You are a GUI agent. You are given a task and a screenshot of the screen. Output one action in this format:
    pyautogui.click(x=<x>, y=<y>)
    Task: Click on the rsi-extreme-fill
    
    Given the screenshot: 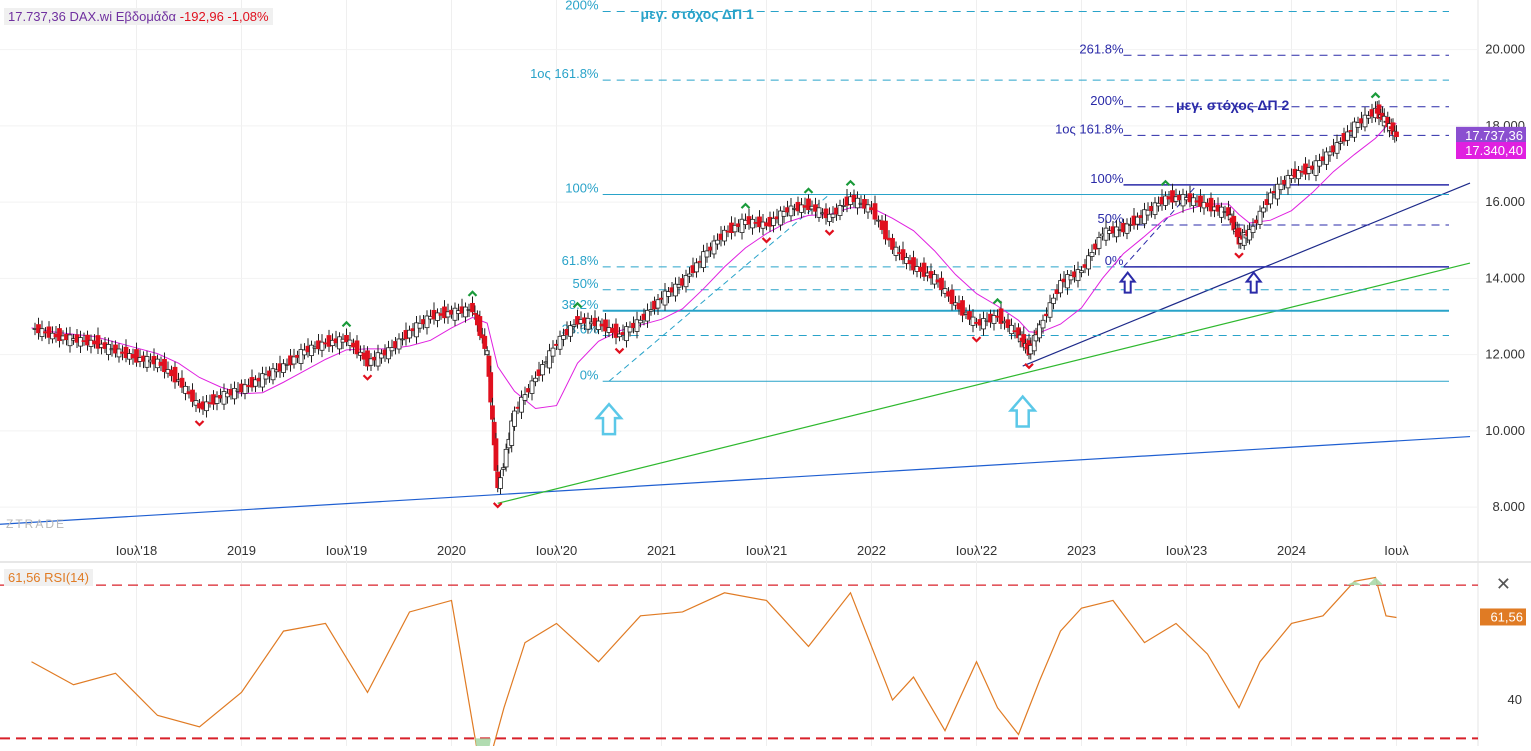 What is the action you would take?
    pyautogui.click(x=483, y=744)
    